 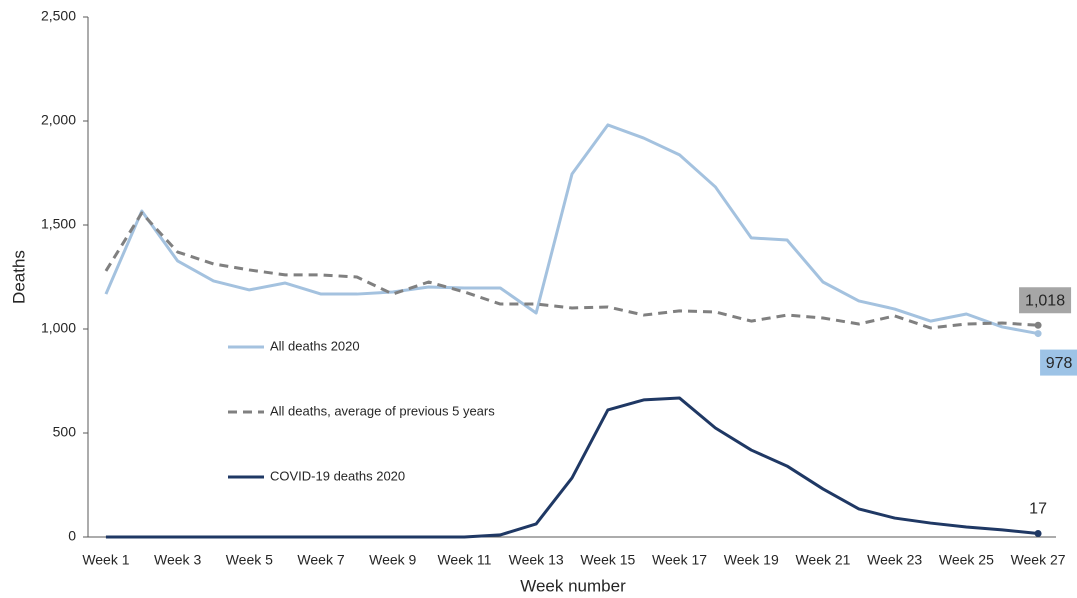 I want to click on y-tick-label: 1,500, so click(x=58, y=224).